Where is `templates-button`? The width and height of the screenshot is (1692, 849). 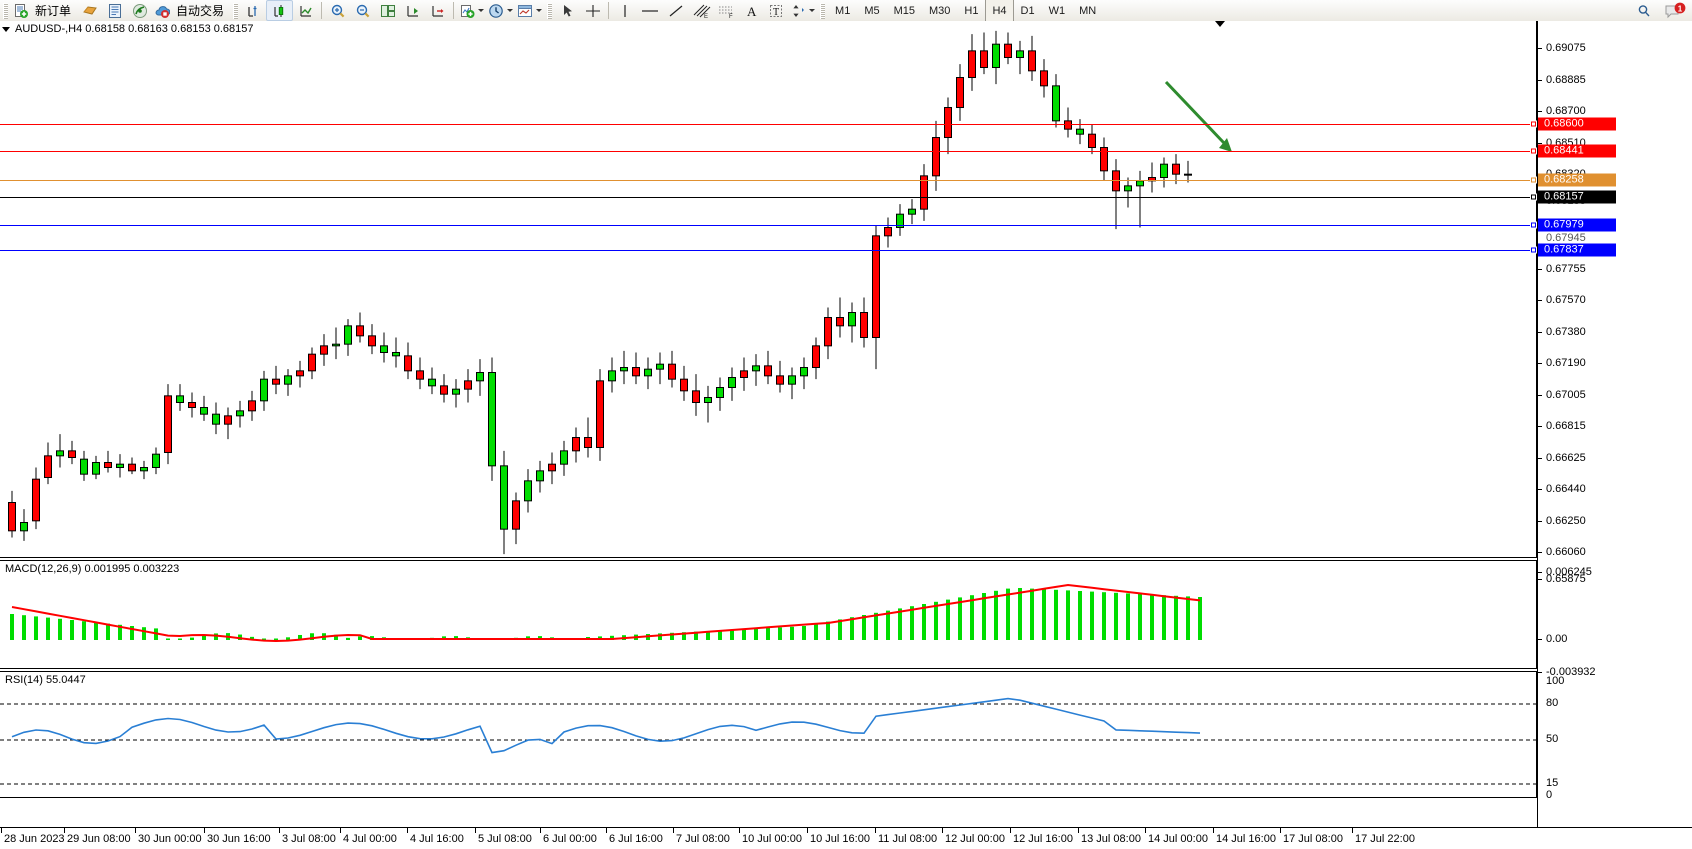 templates-button is located at coordinates (529, 10).